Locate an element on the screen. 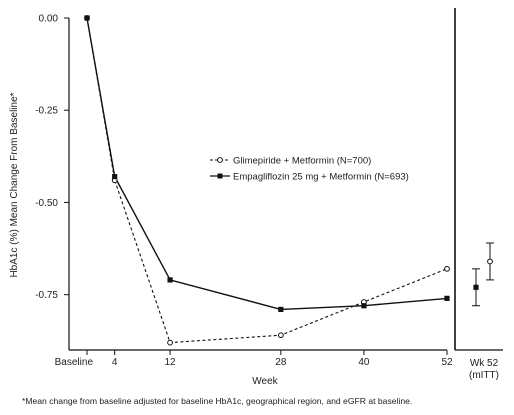 The image size is (514, 415). x-tick-label: 12 is located at coordinates (171, 362).